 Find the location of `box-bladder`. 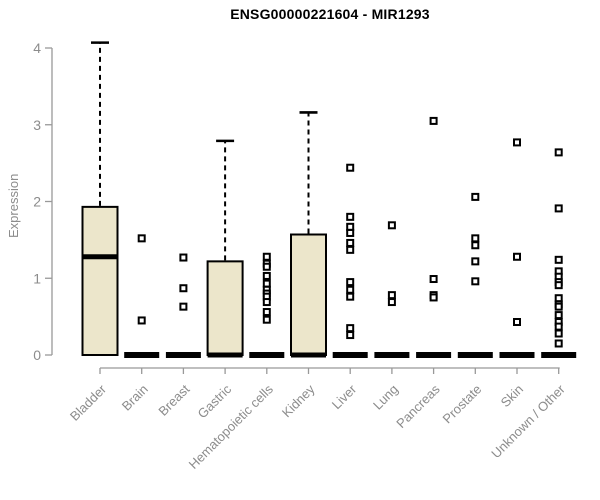

box-bladder is located at coordinates (100, 280).